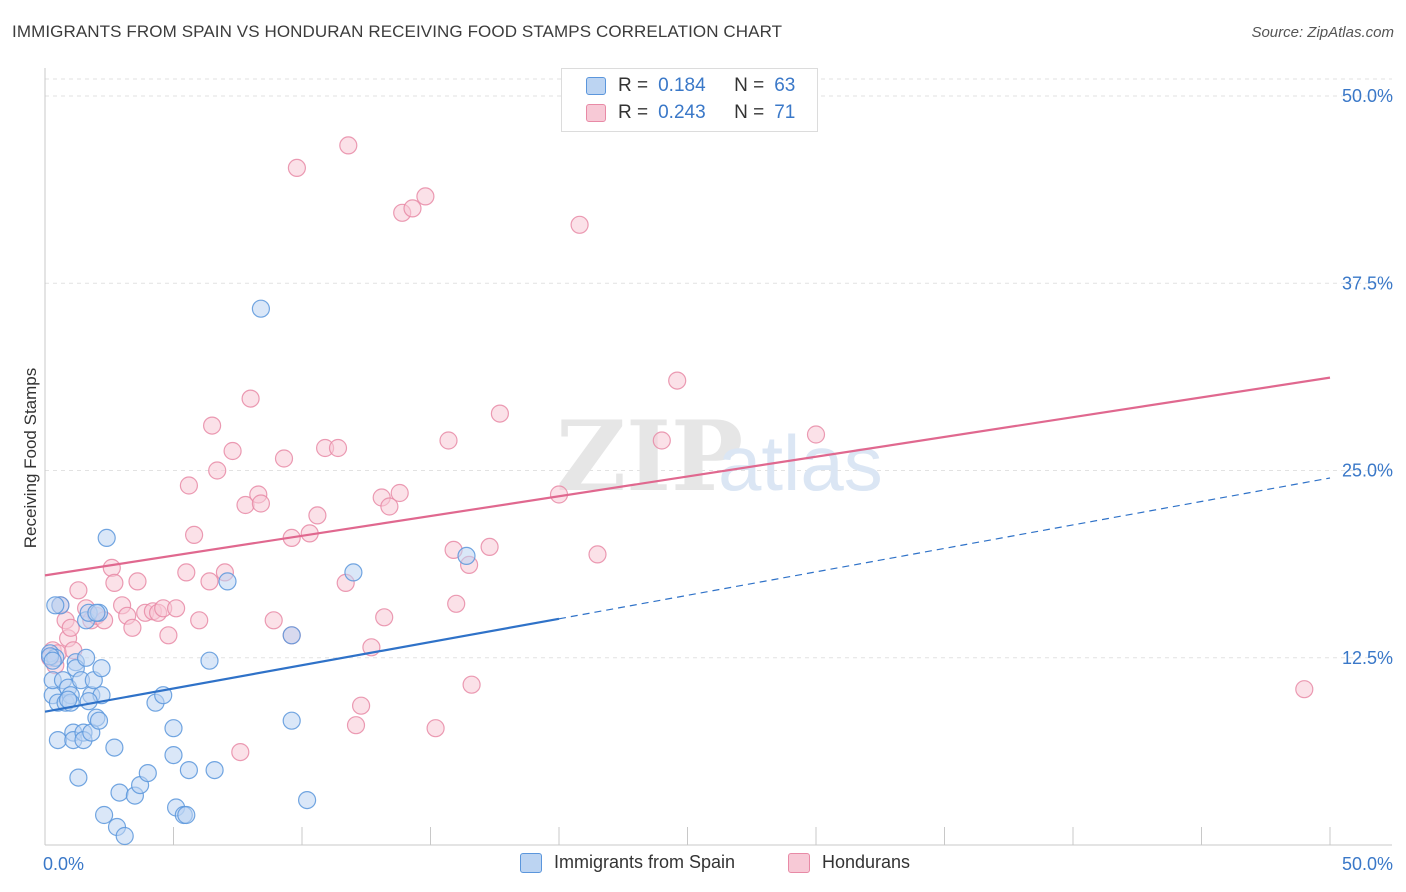 This screenshot has width=1406, height=892. What do you see at coordinates (1322, 32) in the screenshot?
I see `source-label: Source: ZipAtlas.com` at bounding box center [1322, 32].